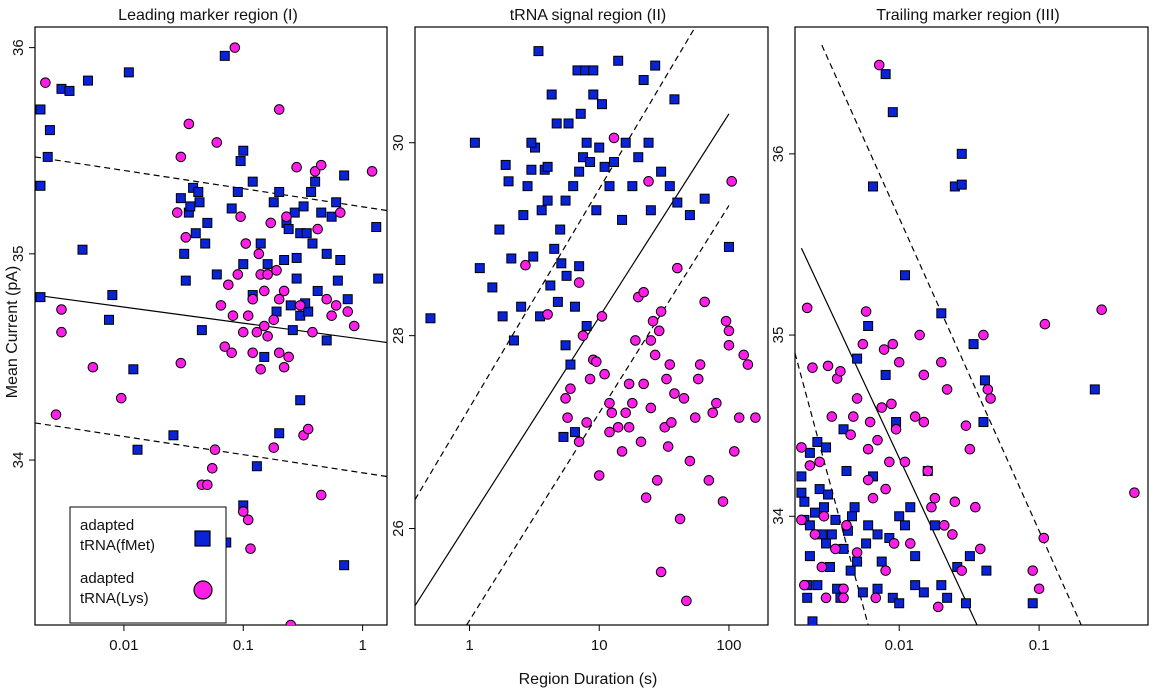 This screenshot has width=1156, height=692. I want to click on x-tick-label-trailing: 0.01, so click(899, 645).